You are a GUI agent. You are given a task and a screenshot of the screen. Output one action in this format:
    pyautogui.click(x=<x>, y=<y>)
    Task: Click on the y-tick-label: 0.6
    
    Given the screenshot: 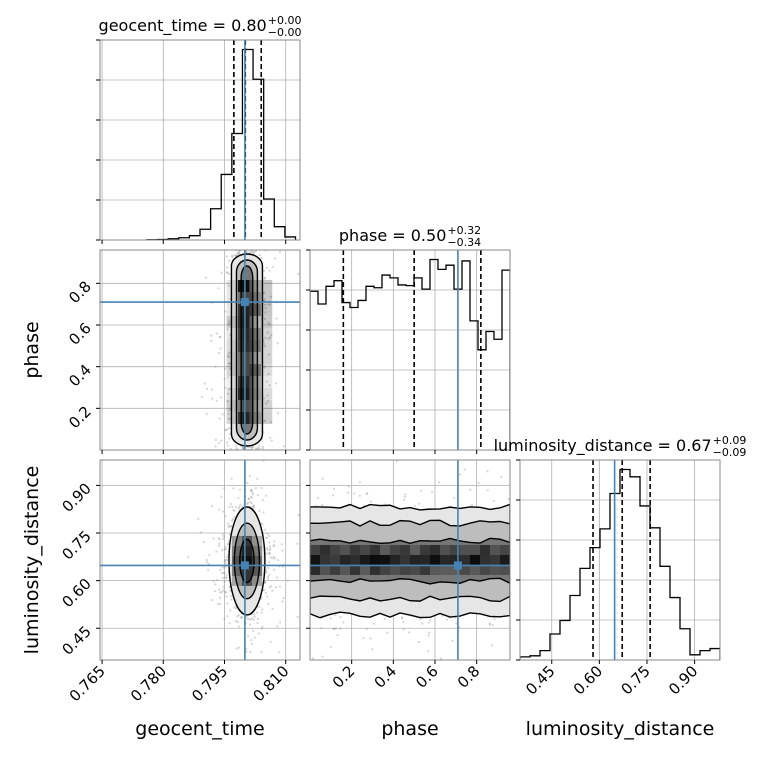 What is the action you would take?
    pyautogui.click(x=80, y=334)
    